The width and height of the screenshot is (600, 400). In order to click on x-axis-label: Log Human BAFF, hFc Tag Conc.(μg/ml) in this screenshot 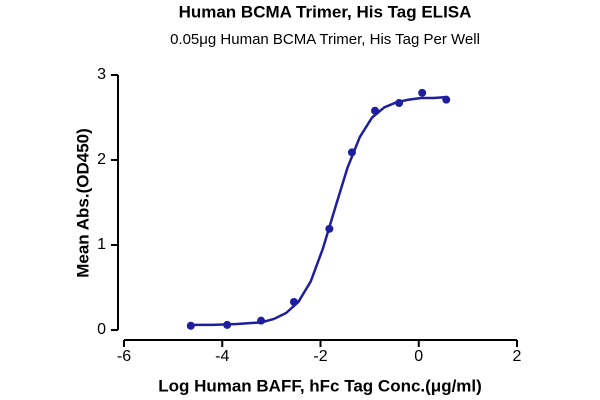, I will do `click(320, 385)`.